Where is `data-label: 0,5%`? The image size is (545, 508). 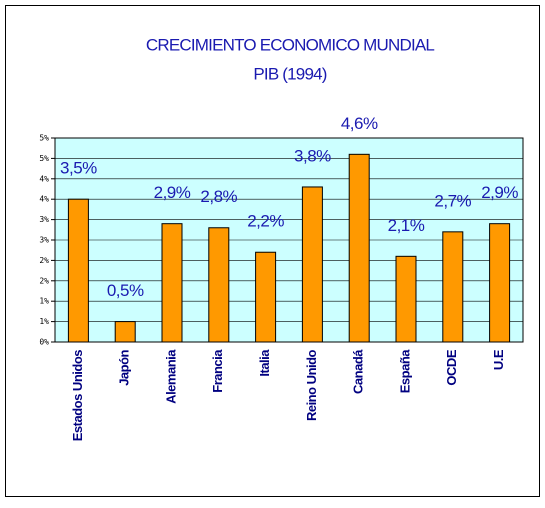 data-label: 0,5% is located at coordinates (125, 290).